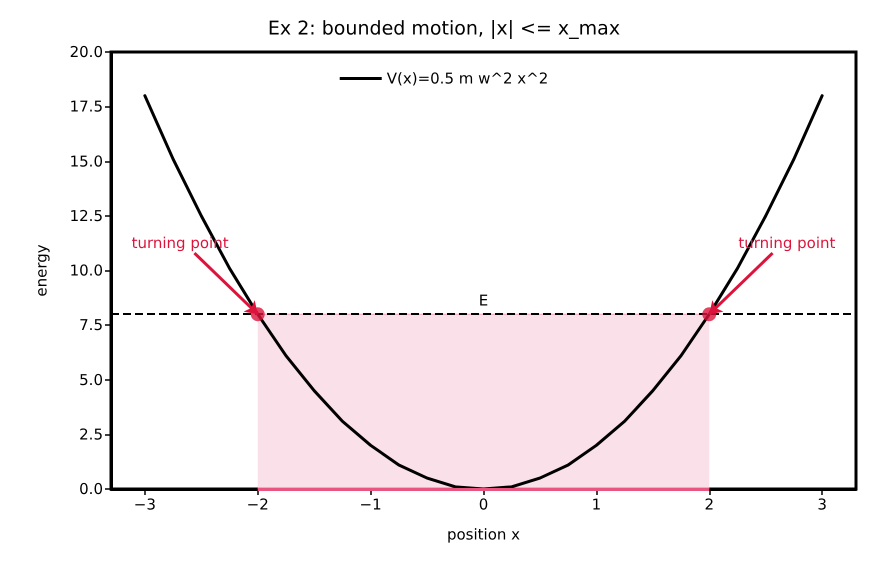 The width and height of the screenshot is (888, 573). Describe the element at coordinates (86, 107) in the screenshot. I see `y-tick-label: 17.5` at that location.